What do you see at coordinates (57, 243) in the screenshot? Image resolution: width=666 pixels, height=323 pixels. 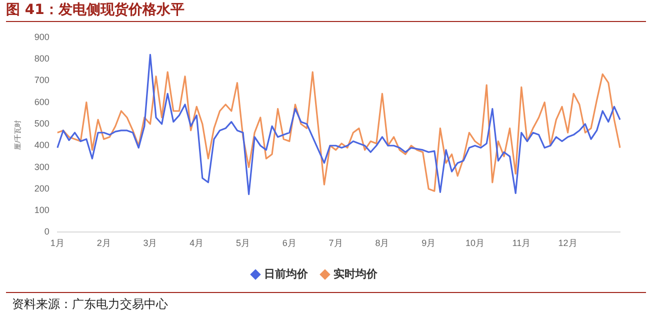 I see `x-tick-label: 1月` at bounding box center [57, 243].